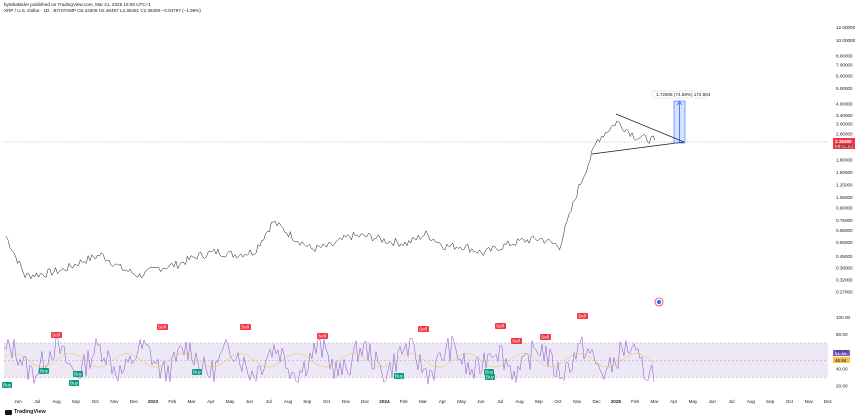  Describe the element at coordinates (659, 302) in the screenshot. I see `alert-icon` at that location.